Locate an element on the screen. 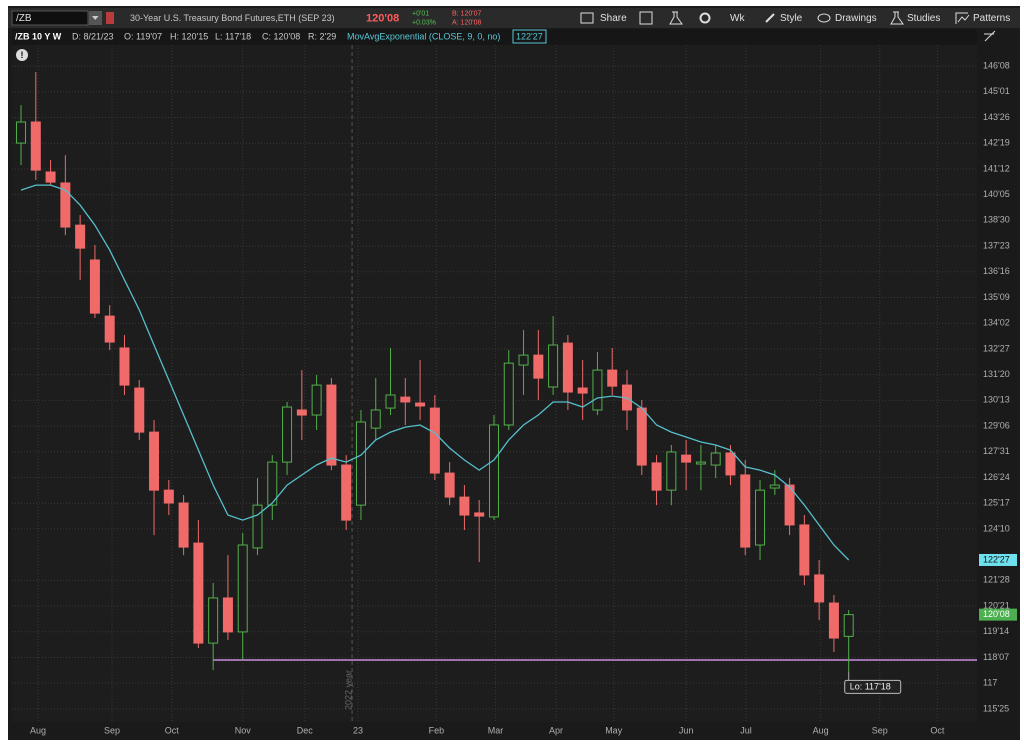 This screenshot has height=744, width=1024. year-label: 2022 year is located at coordinates (348, 690).